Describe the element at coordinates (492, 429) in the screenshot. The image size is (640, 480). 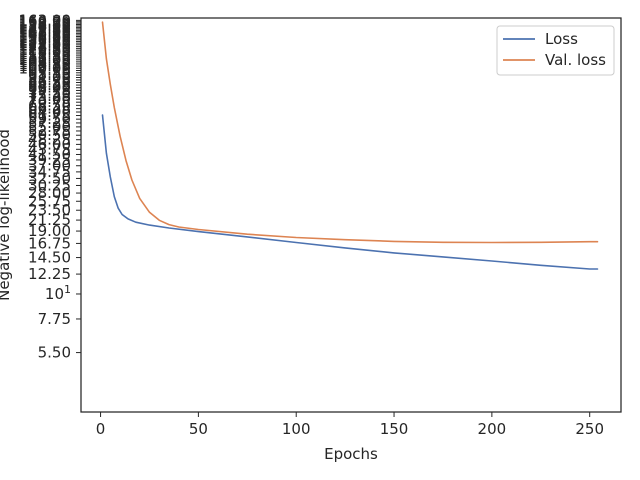
I see `x-tick-label: 200` at that location.